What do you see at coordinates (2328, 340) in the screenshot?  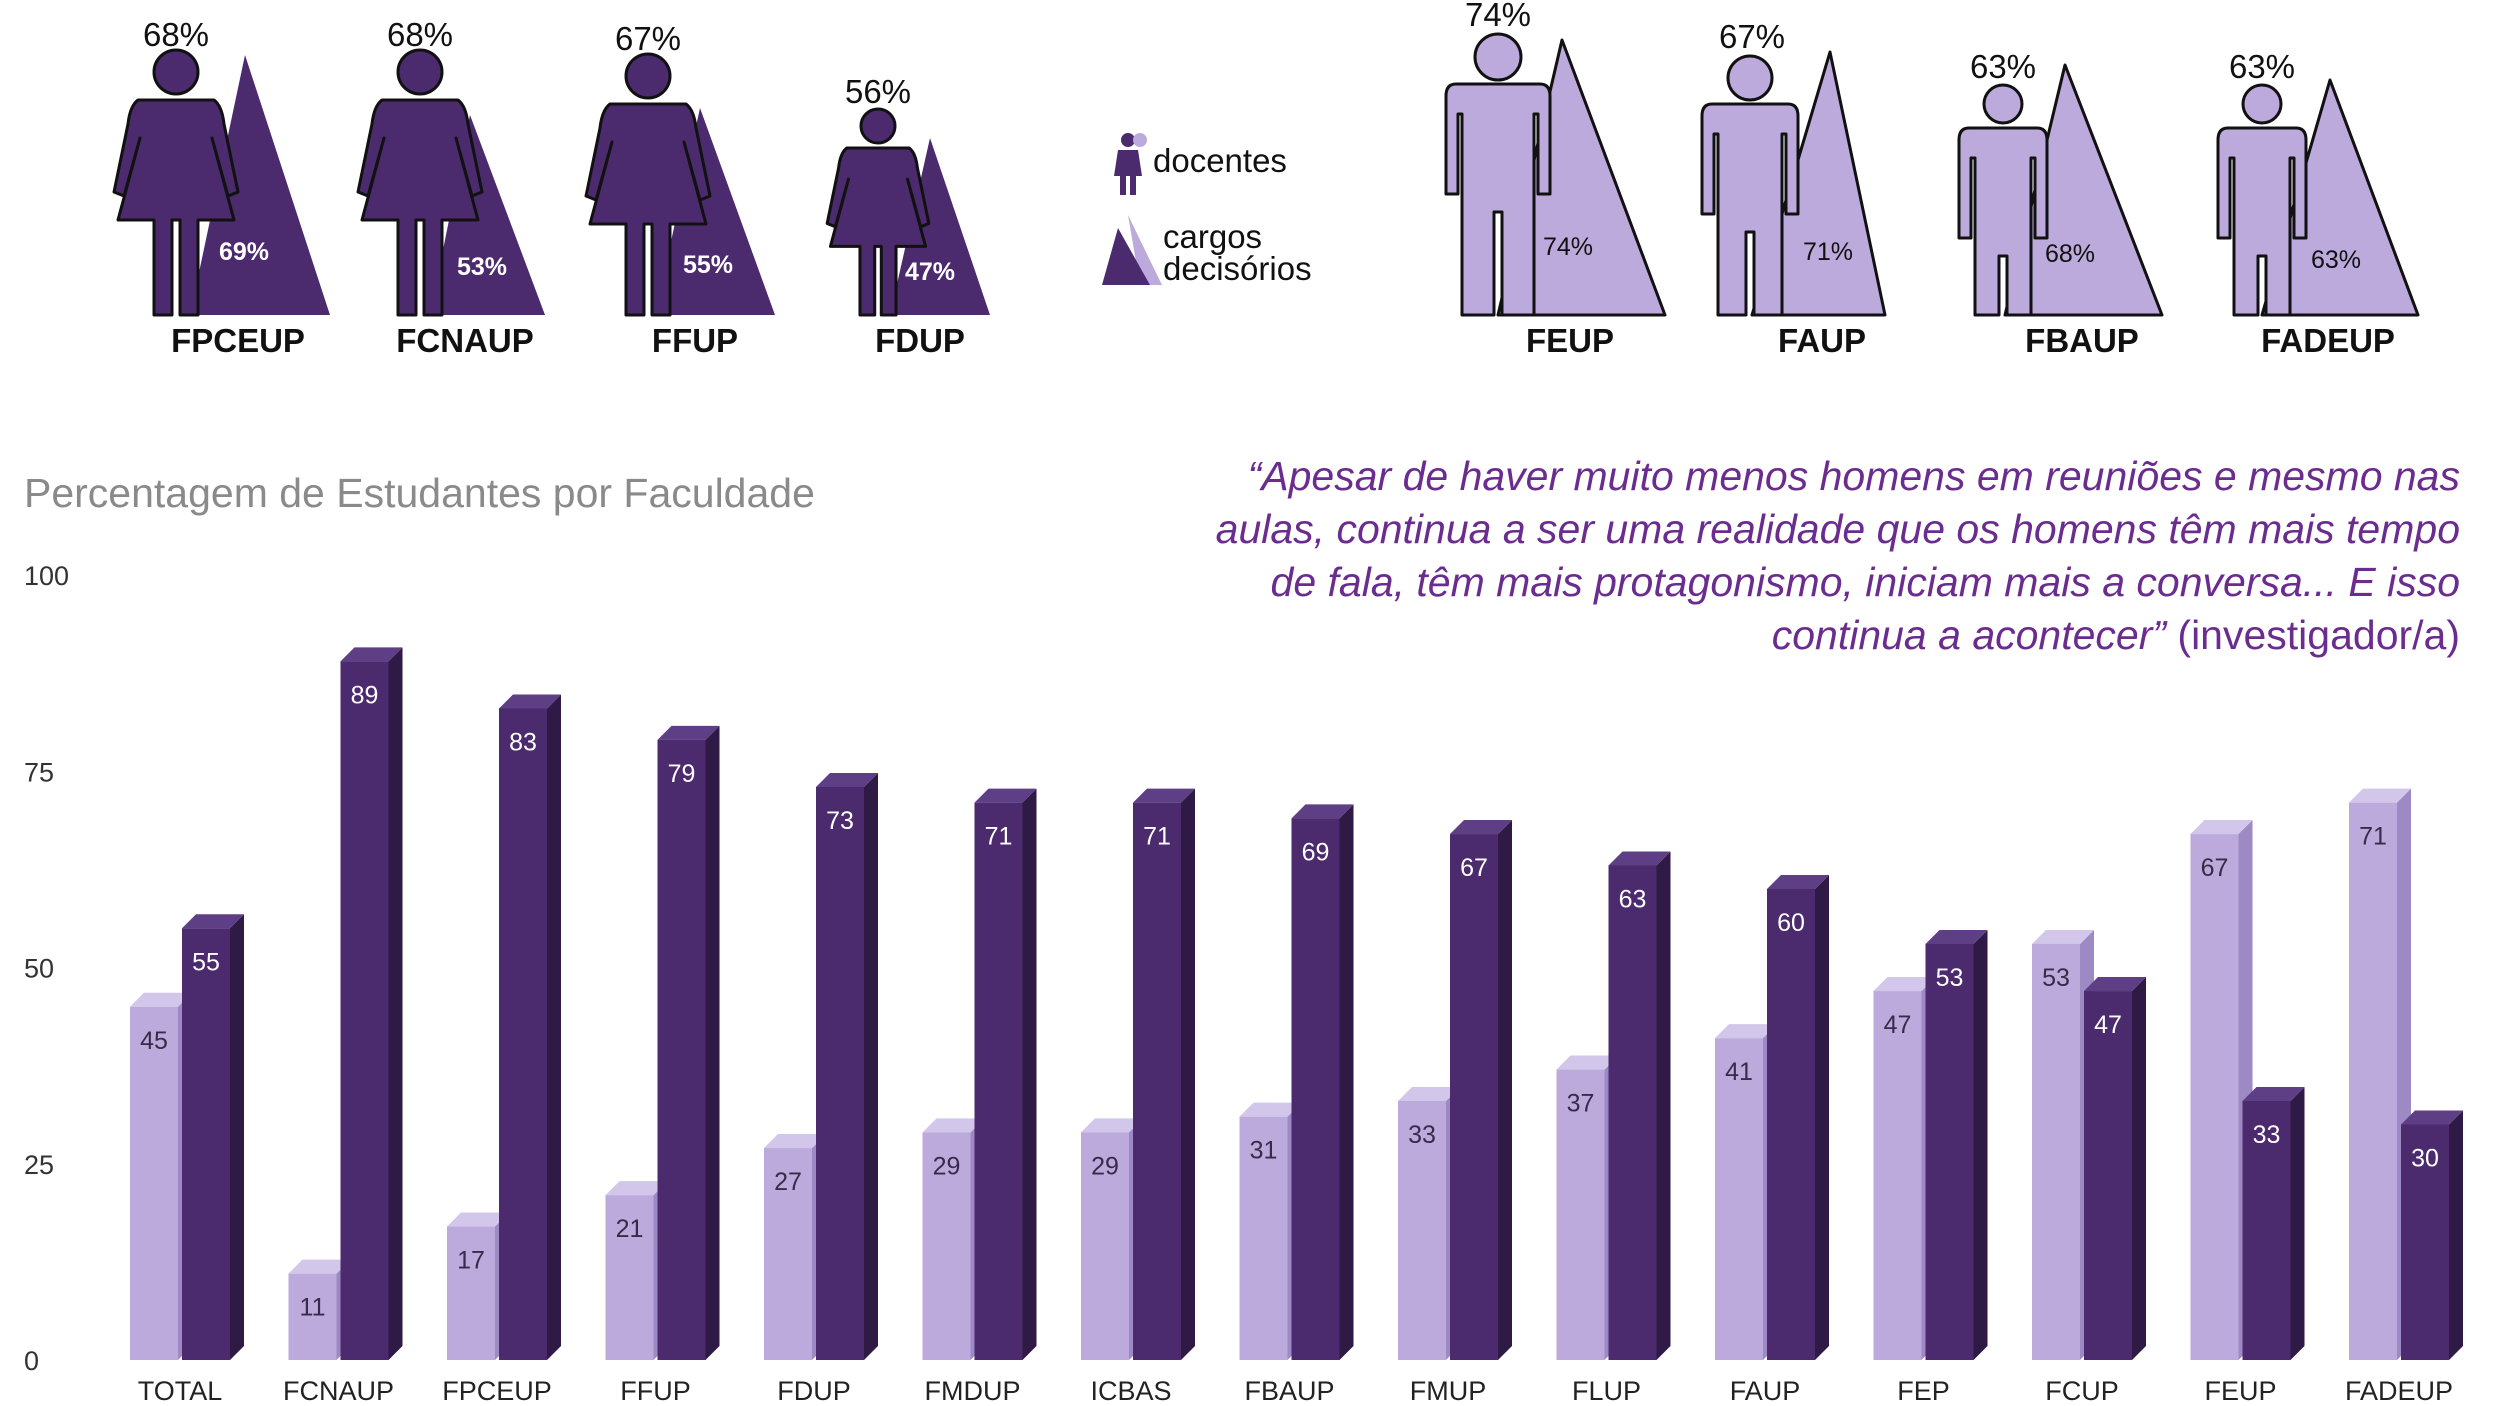 I see `faculty-name: FADEUP` at bounding box center [2328, 340].